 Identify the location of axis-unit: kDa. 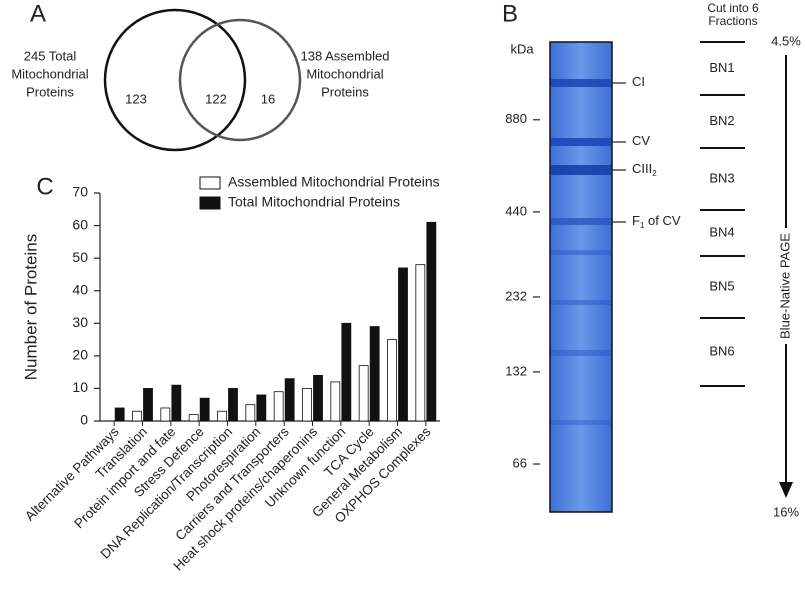
(522, 48).